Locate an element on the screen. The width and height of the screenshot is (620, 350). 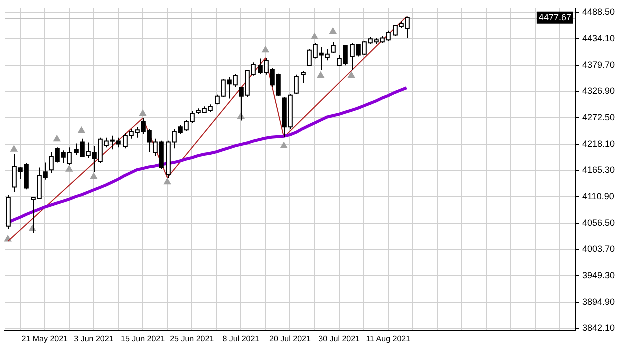
x-tick-label: 15 Jun 2021 is located at coordinates (143, 339).